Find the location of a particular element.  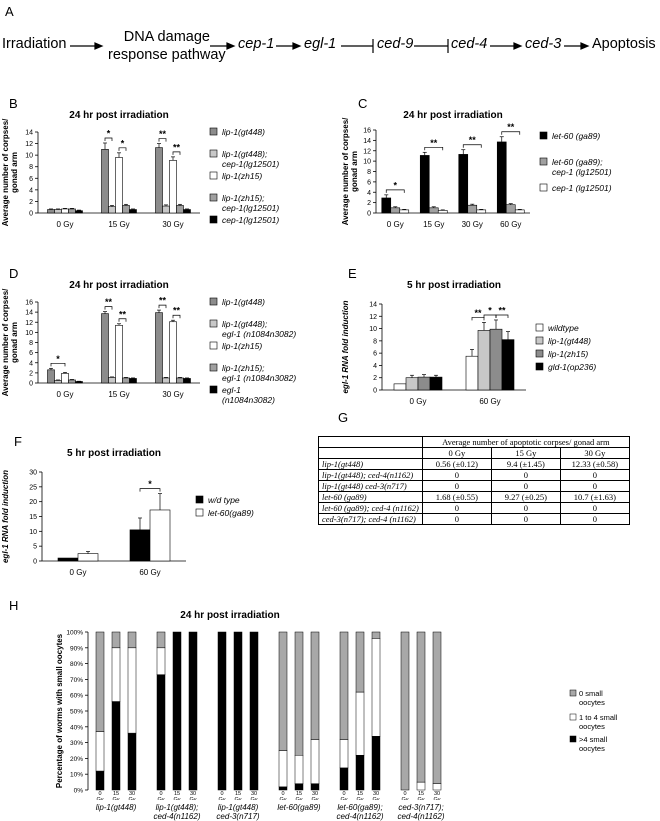

legend-label: cep-1 (lg12501) is located at coordinates (582, 172).